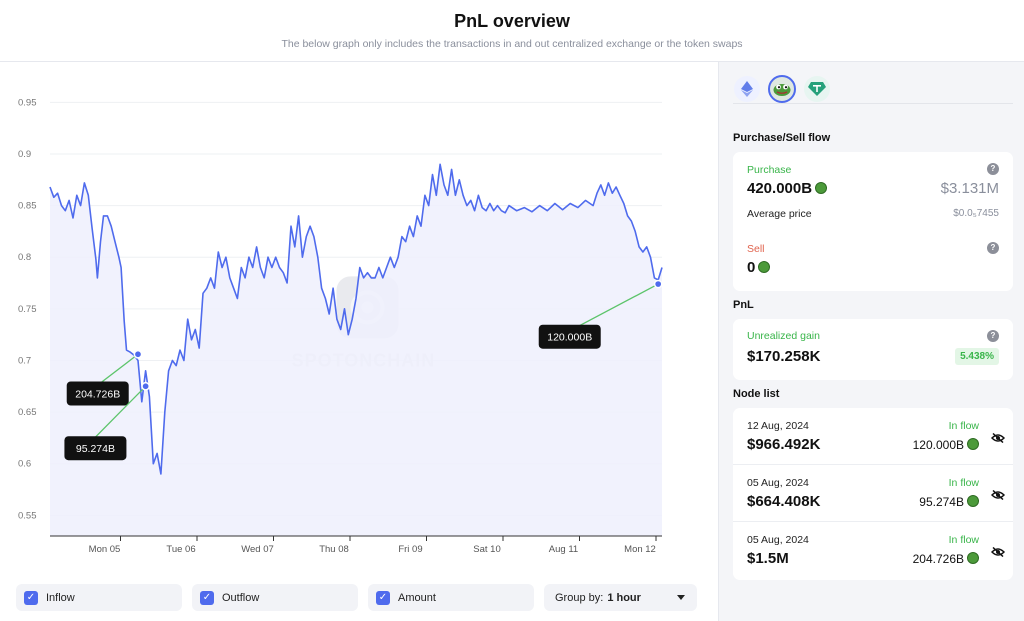  I want to click on node-date: 12 Aug, 2024, so click(778, 426).